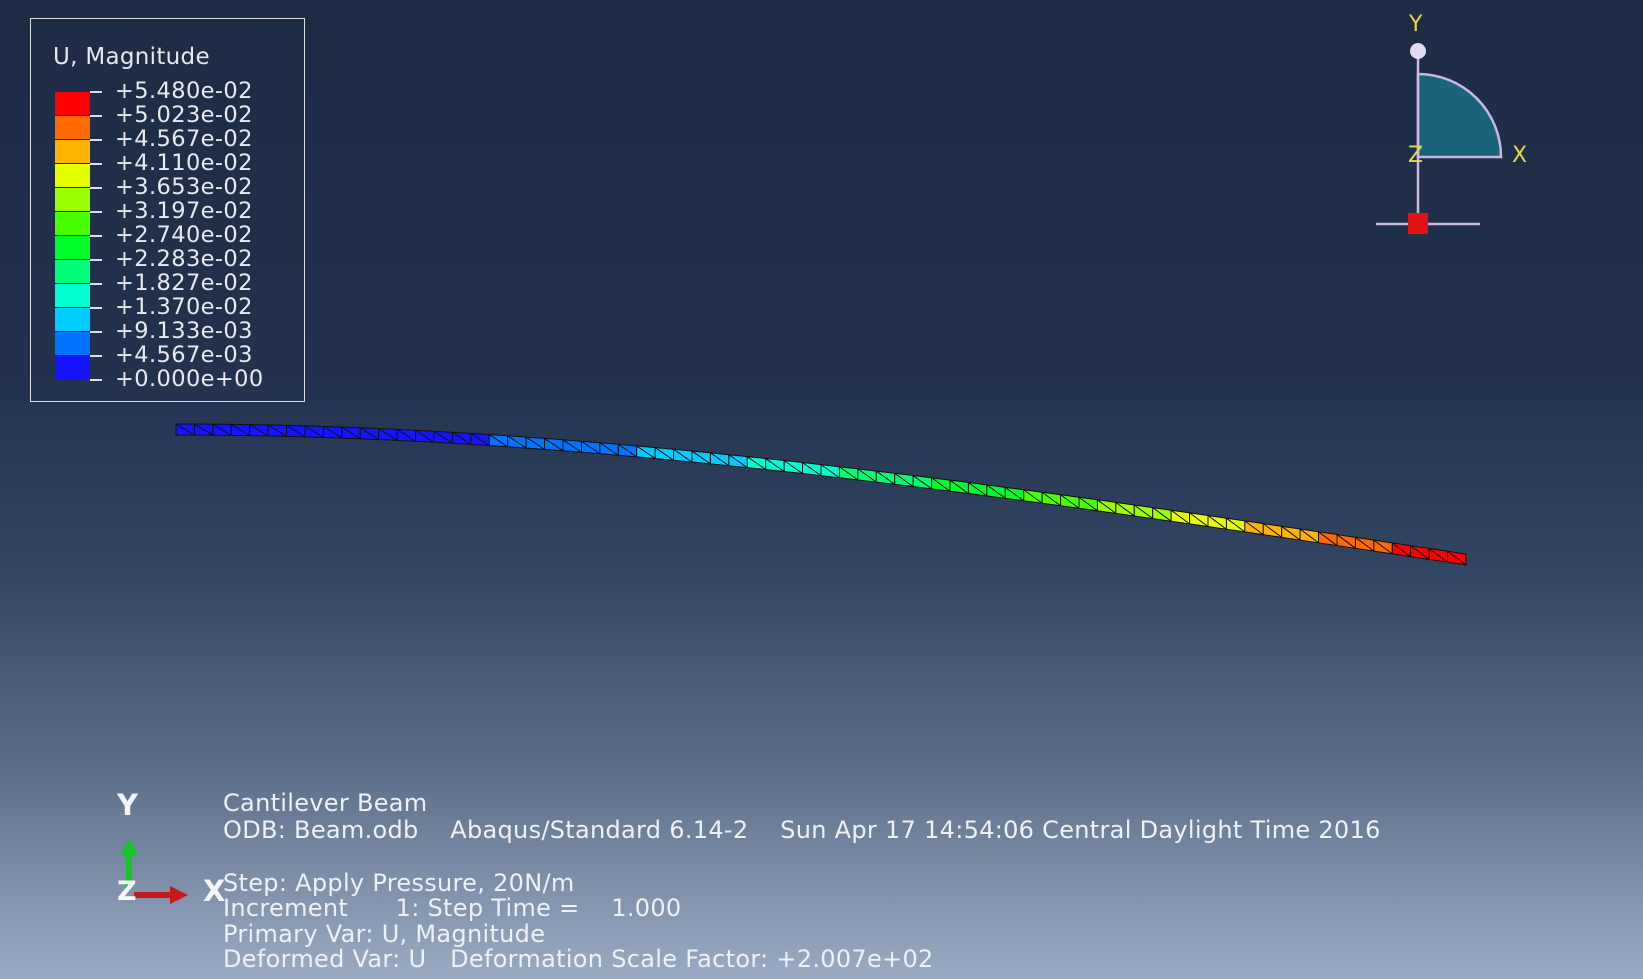  Describe the element at coordinates (184, 139) in the screenshot. I see `legend-value: +4.567e-02` at that location.